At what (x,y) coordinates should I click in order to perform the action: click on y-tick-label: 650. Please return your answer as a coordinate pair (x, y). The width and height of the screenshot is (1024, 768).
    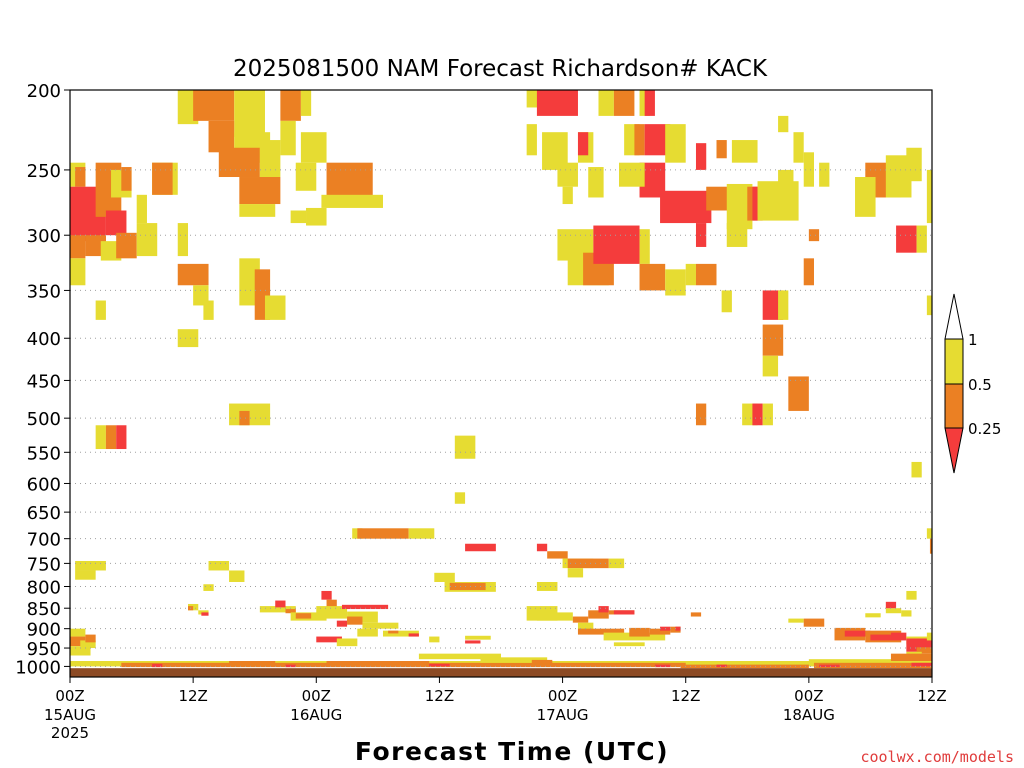
    Looking at the image, I should click on (44, 513).